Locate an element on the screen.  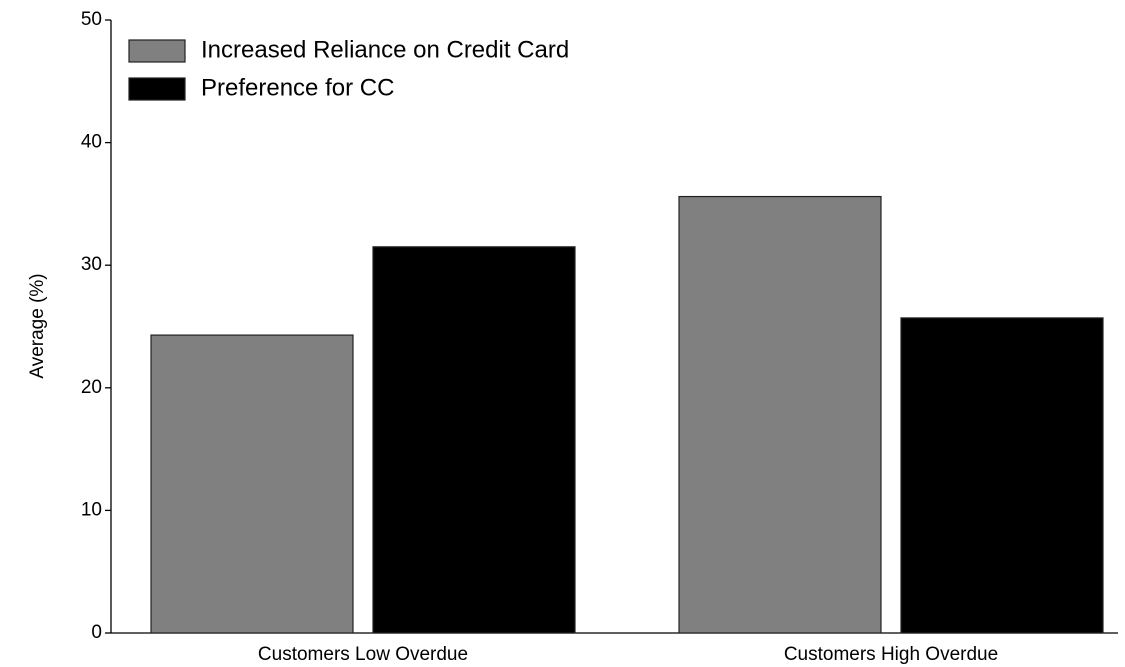
x-tick-label: Customers Low Overdue is located at coordinates (363, 654).